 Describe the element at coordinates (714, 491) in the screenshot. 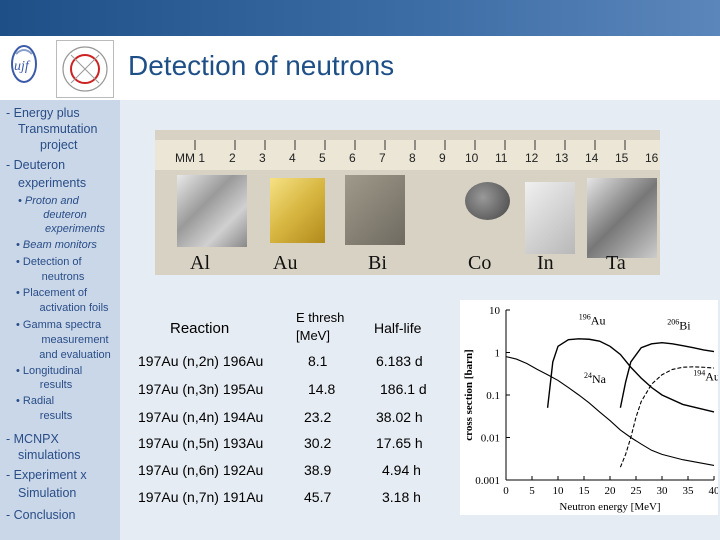

I see `x-tick-label: 40` at that location.